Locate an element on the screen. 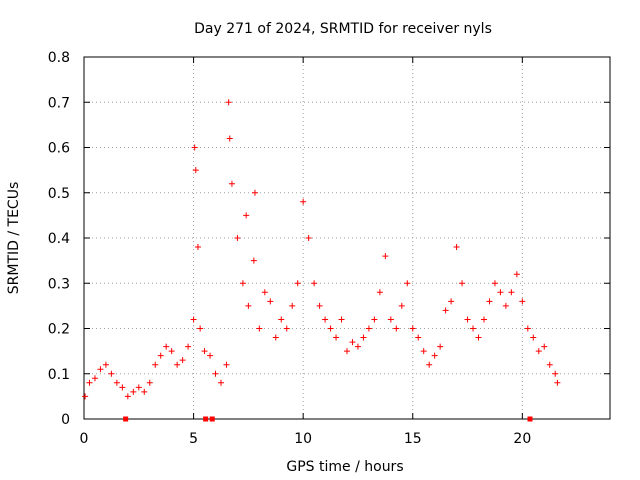 Image resolution: width=640 pixels, height=480 pixels. x-tick-label: 15 is located at coordinates (413, 439).